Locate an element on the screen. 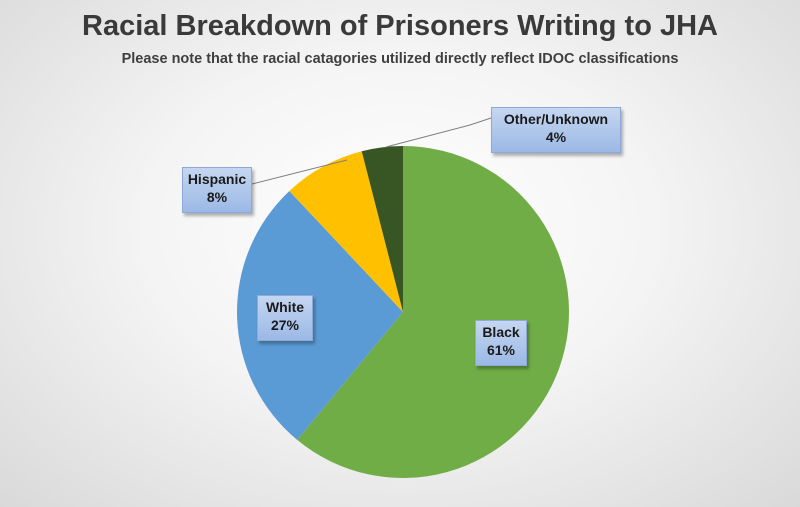  pie-slice-white is located at coordinates (320, 315).